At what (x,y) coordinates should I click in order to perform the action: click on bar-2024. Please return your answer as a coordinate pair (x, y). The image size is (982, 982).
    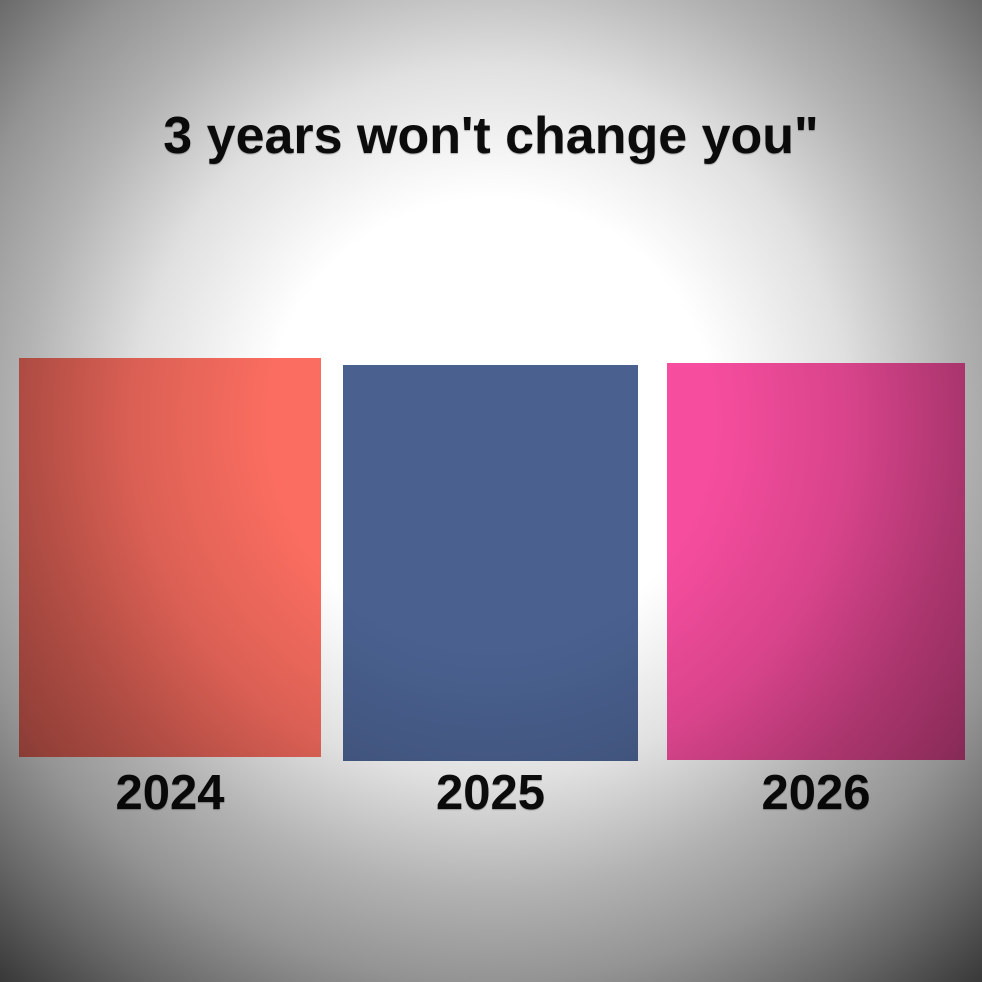
    Looking at the image, I should click on (170, 557).